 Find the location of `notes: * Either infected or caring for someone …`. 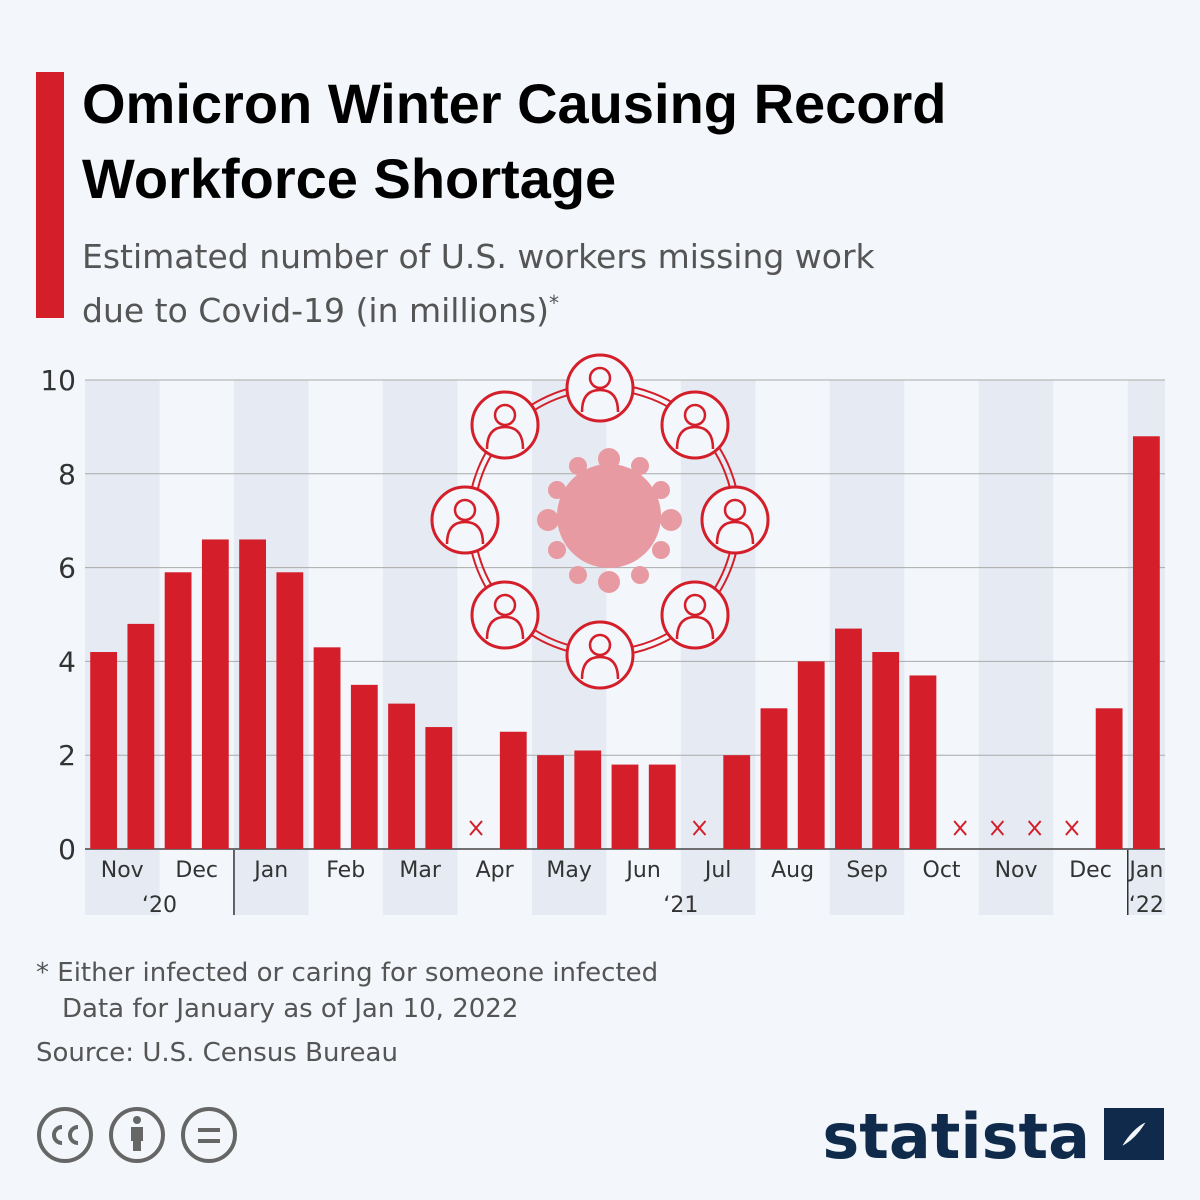

notes: * Either infected or caring for someone … is located at coordinates (347, 1013).